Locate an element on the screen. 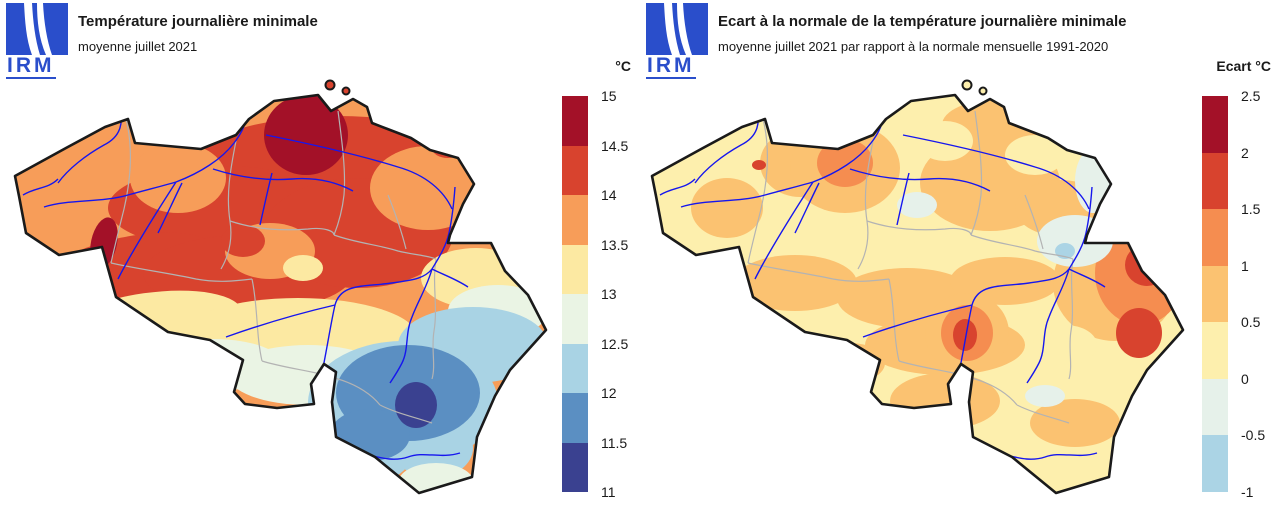 This screenshot has width=1280, height=513. map-subtitle-temperature: moyenne juillet 2021 is located at coordinates (138, 46).